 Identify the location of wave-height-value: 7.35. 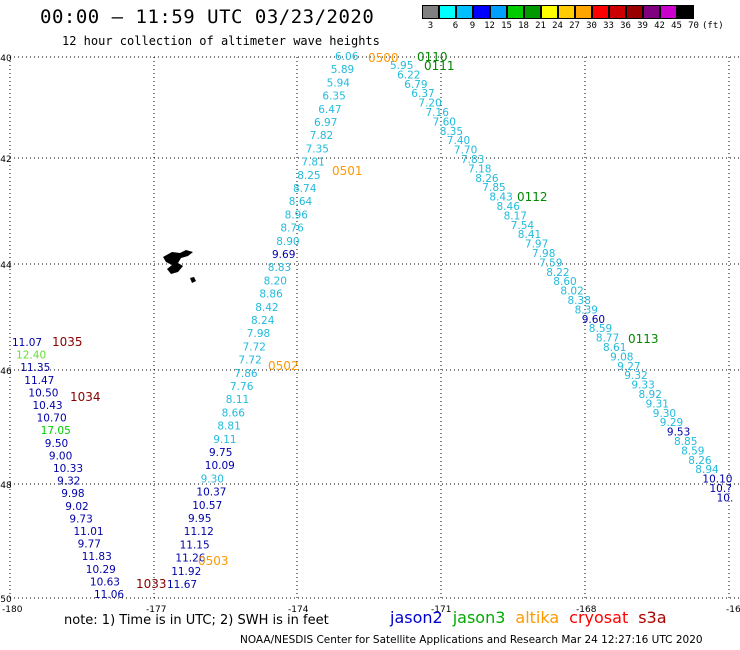
(317, 149).